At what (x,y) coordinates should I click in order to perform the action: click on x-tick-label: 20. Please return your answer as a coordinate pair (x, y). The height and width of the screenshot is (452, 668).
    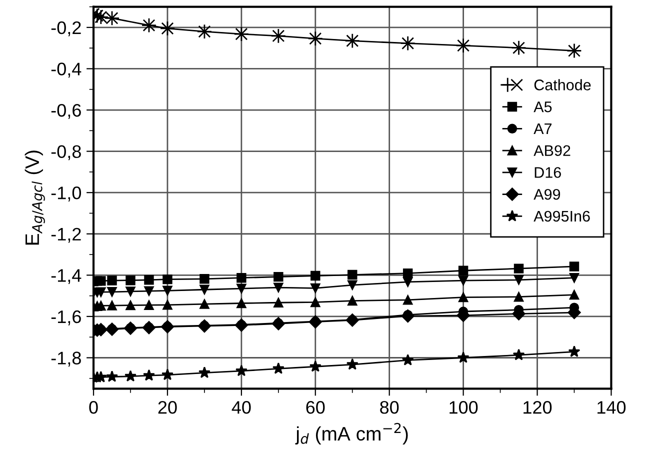
    Looking at the image, I should click on (167, 407).